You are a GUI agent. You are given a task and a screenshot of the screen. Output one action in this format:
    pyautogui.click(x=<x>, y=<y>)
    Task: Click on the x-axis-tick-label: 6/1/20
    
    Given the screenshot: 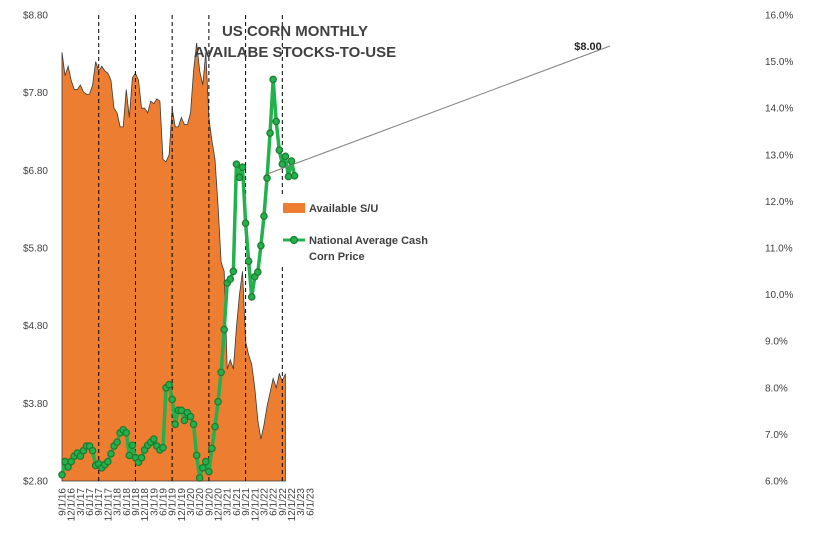 What is the action you would take?
    pyautogui.click(x=200, y=502)
    